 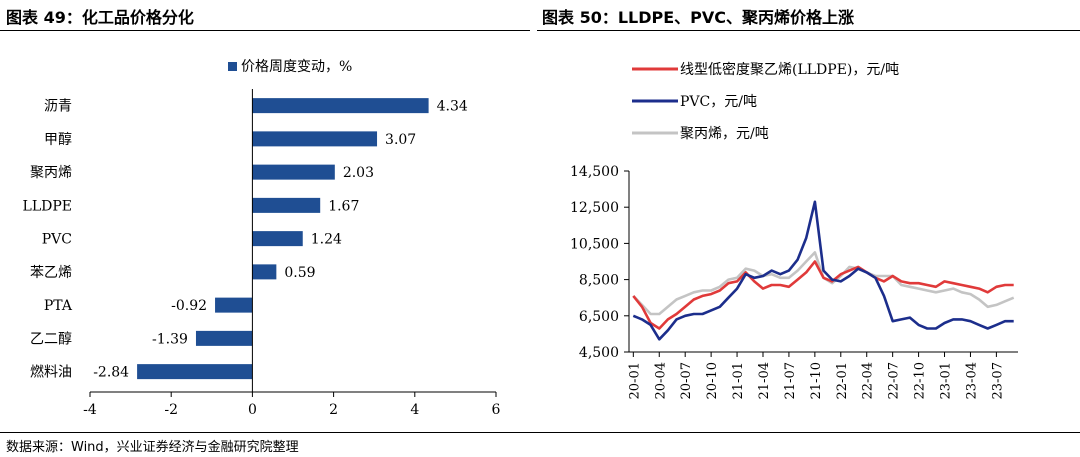 What do you see at coordinates (265, 30) in the screenshot?
I see `title-divider-left` at bounding box center [265, 30].